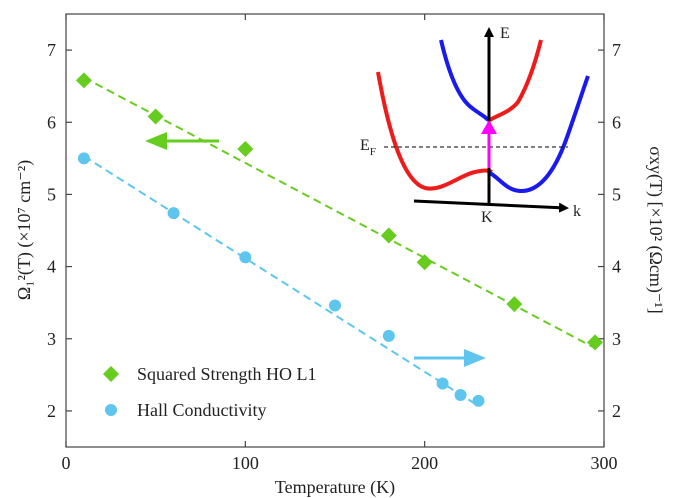  What do you see at coordinates (111, 410) in the screenshot?
I see `legend-marker-circle` at bounding box center [111, 410].